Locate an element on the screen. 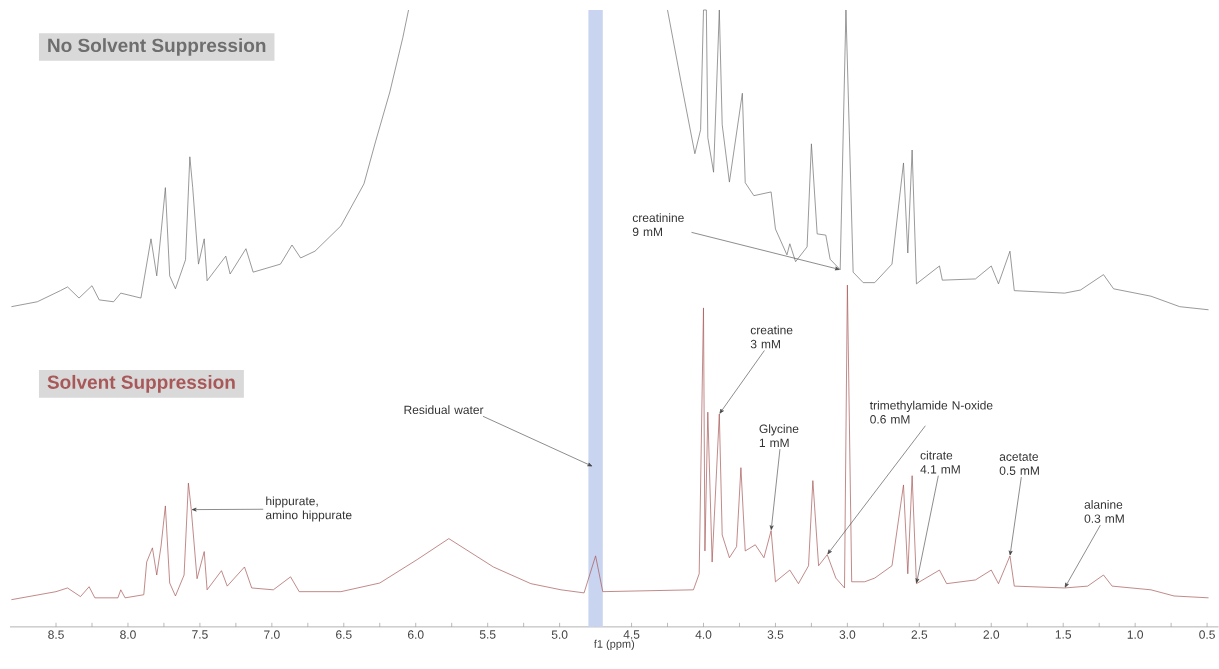  annotation: hippurate, amino hippurate is located at coordinates (308, 509).